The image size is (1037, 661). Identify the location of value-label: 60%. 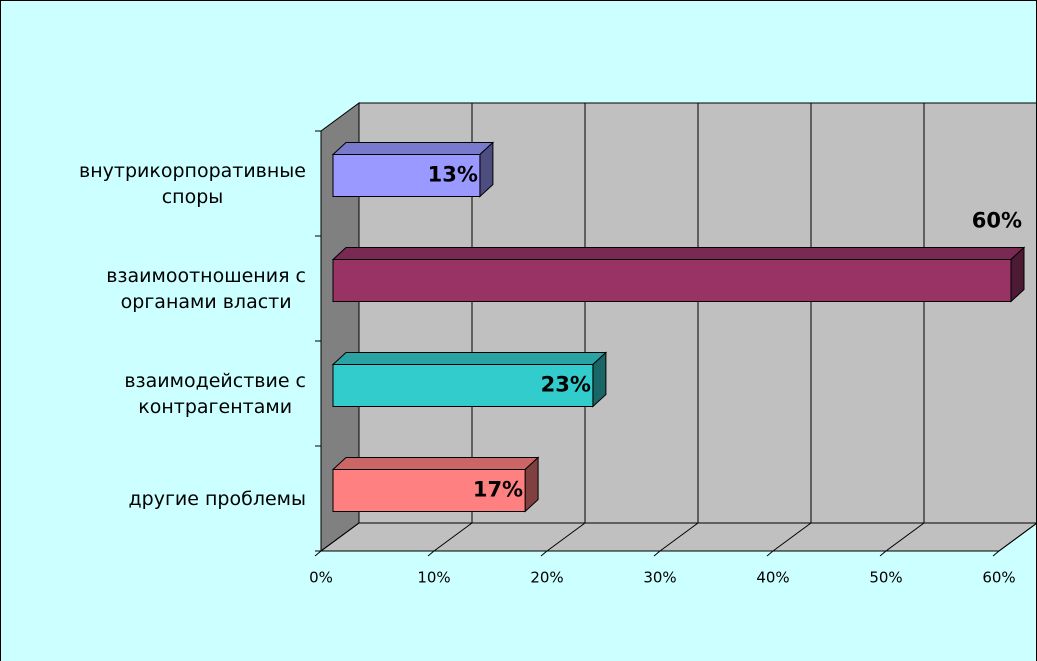
(997, 221).